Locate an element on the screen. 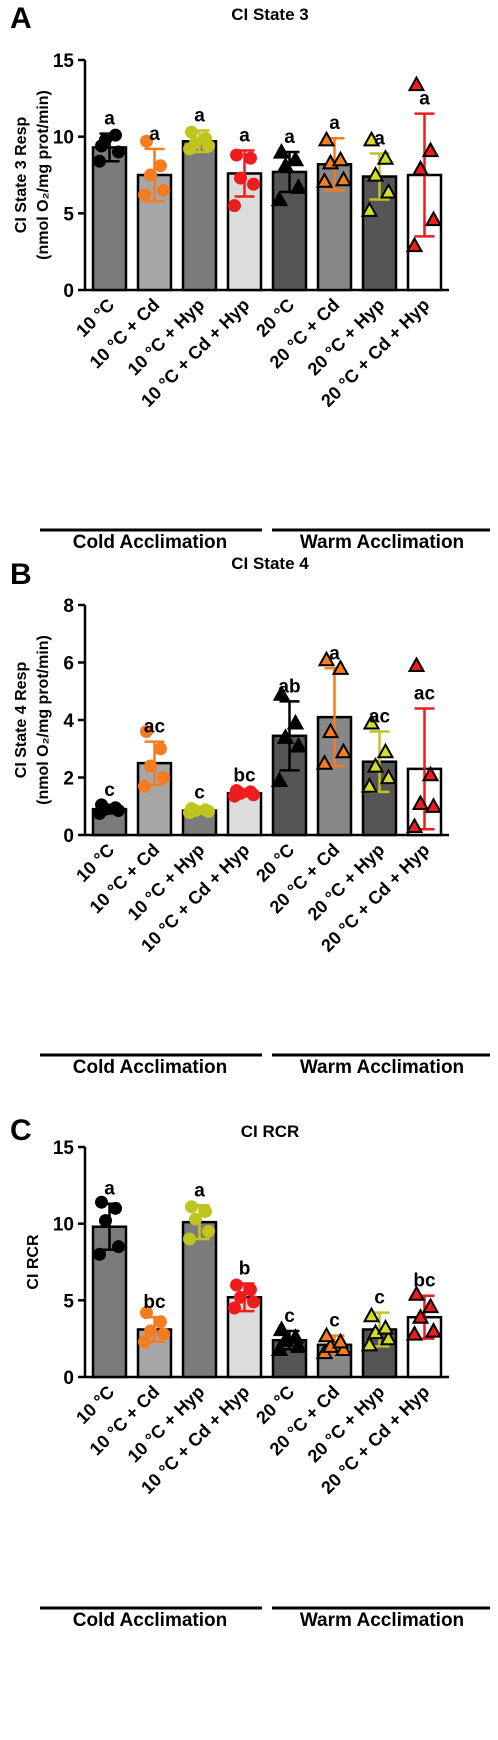 Image resolution: width=498 pixels, height=1740 pixels. significance-letter: b is located at coordinates (245, 1268).